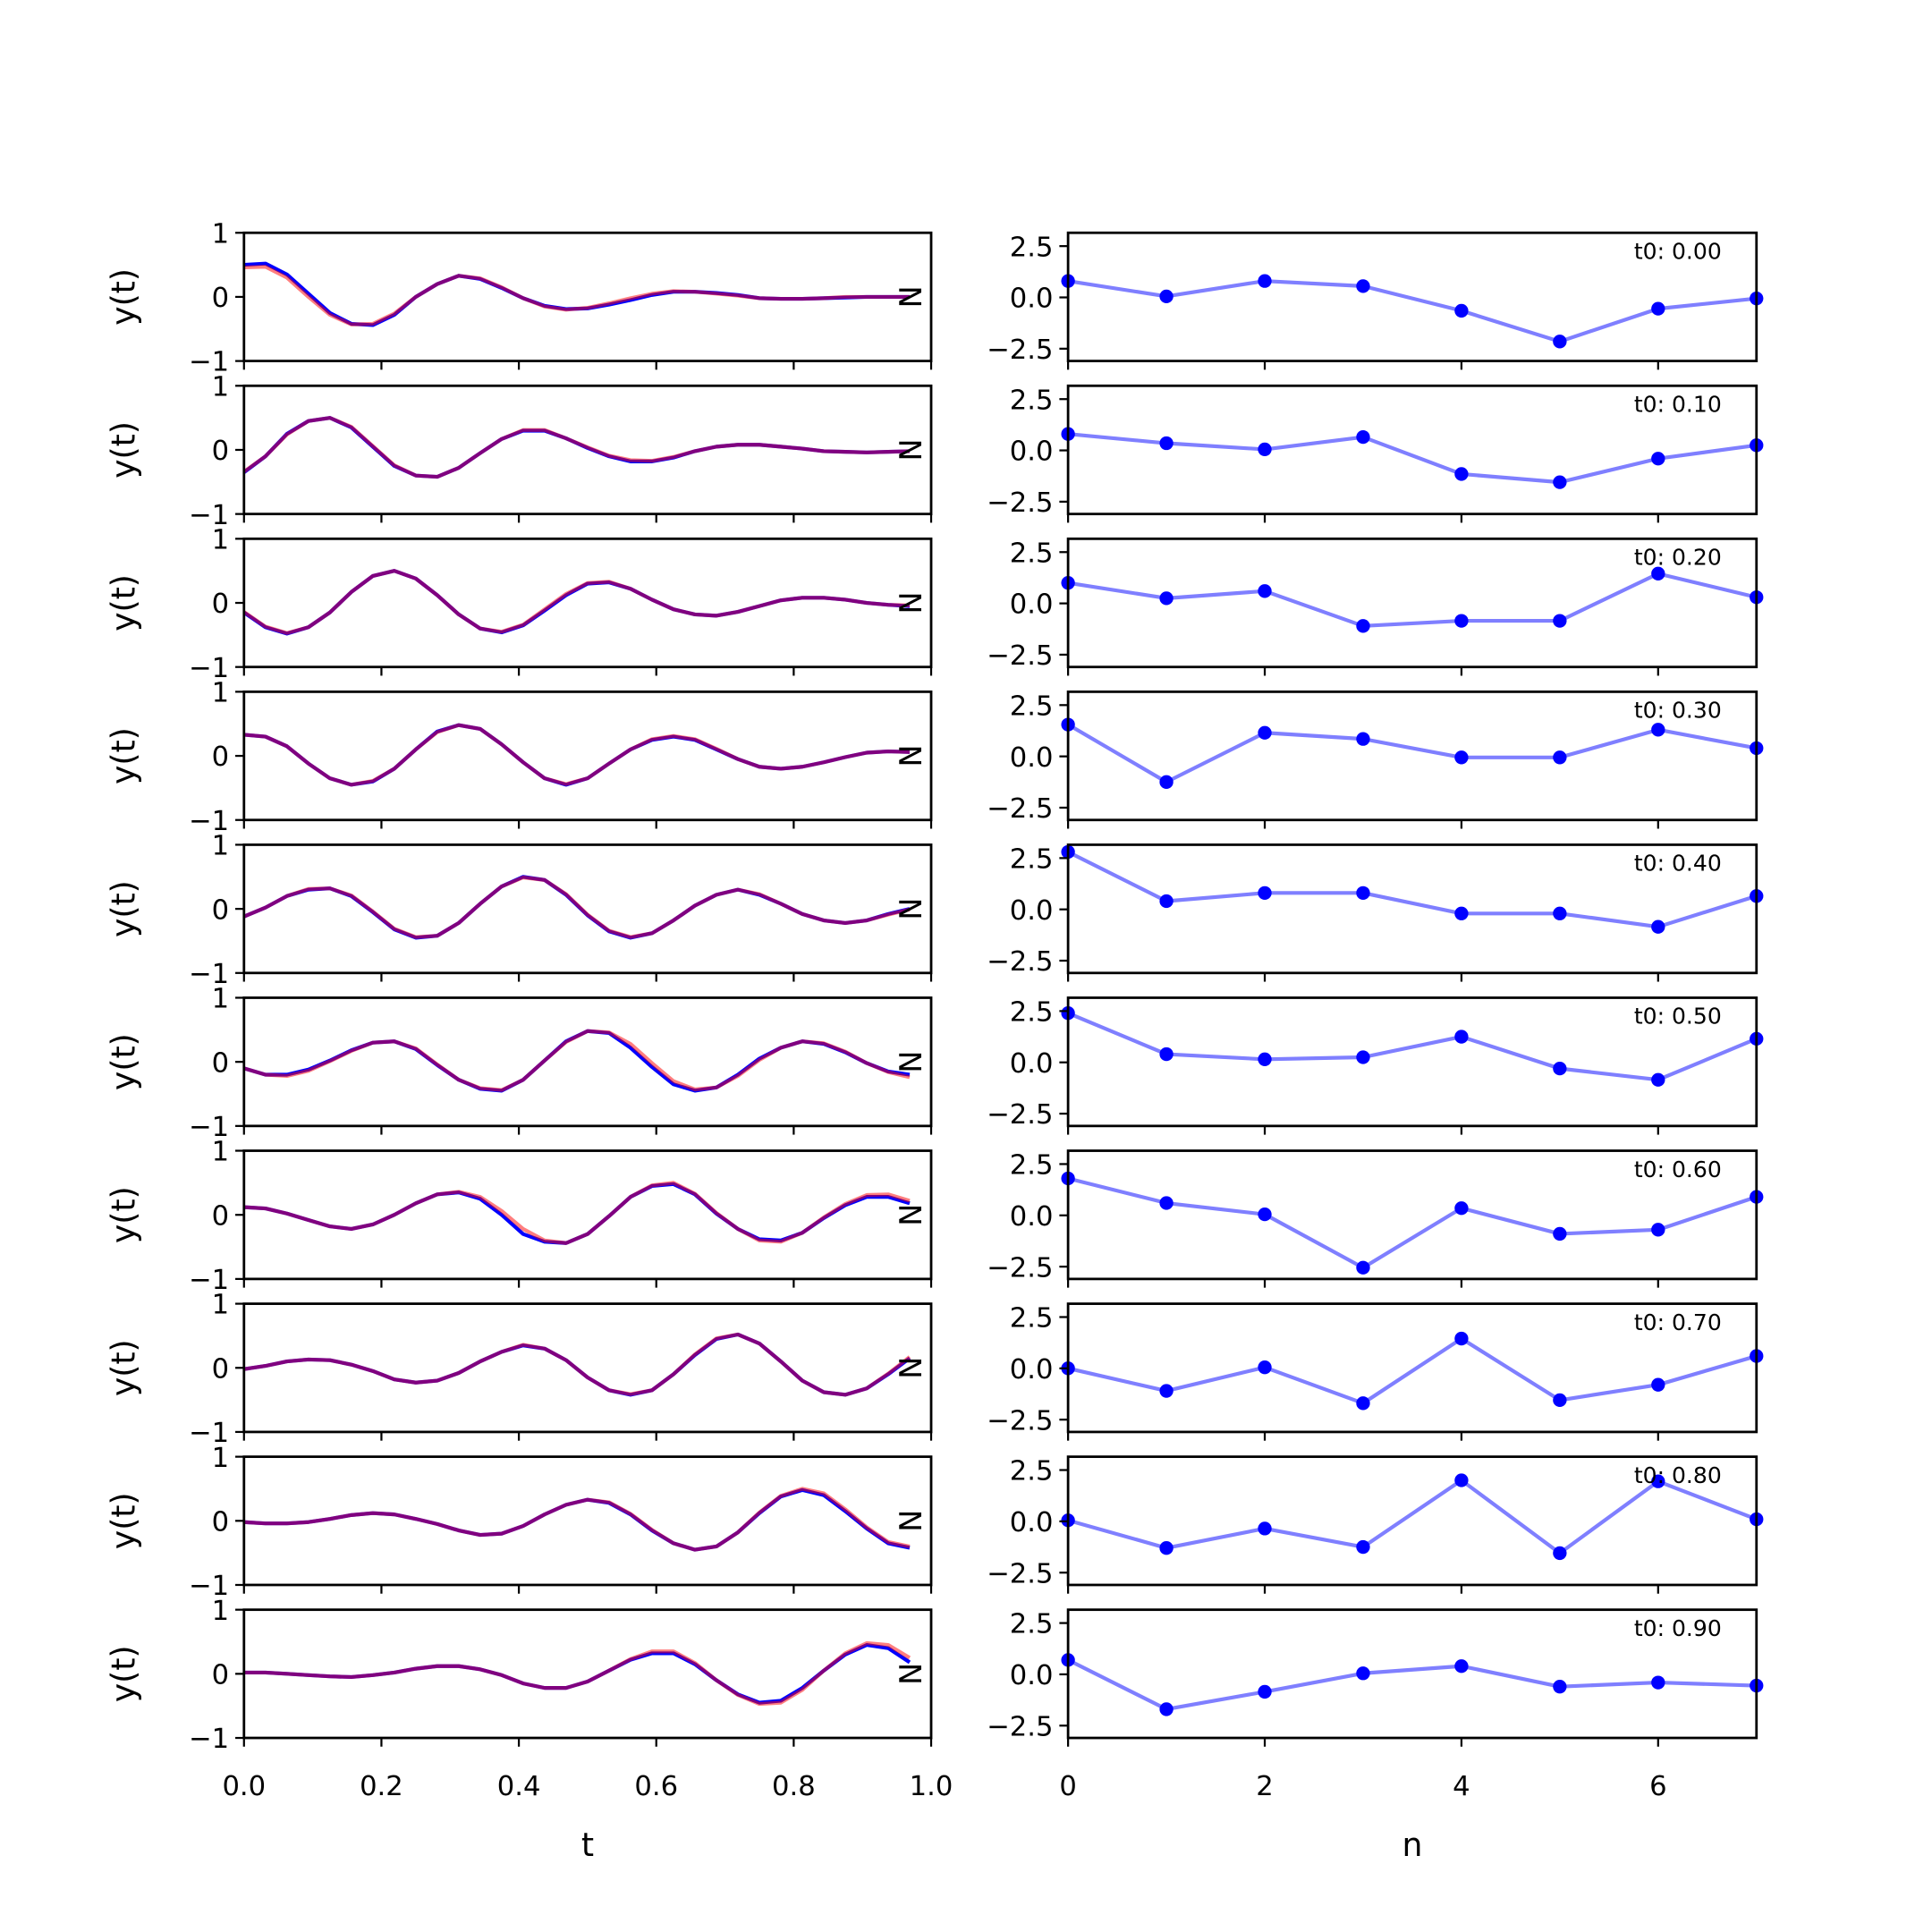  What do you see at coordinates (1657, 1786) in the screenshot?
I see `x-tick-label: 6` at bounding box center [1657, 1786].